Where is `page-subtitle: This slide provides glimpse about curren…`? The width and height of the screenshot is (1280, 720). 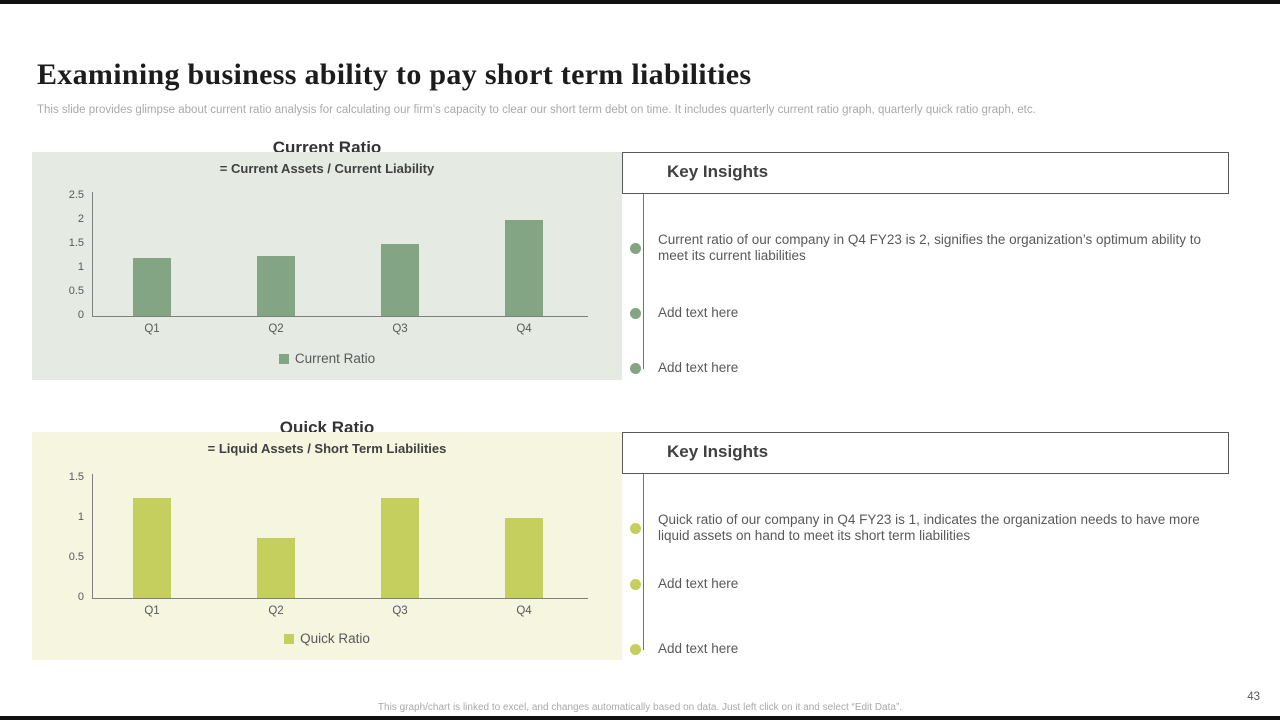
page-subtitle: This slide provides glimpse about curren… is located at coordinates (536, 109).